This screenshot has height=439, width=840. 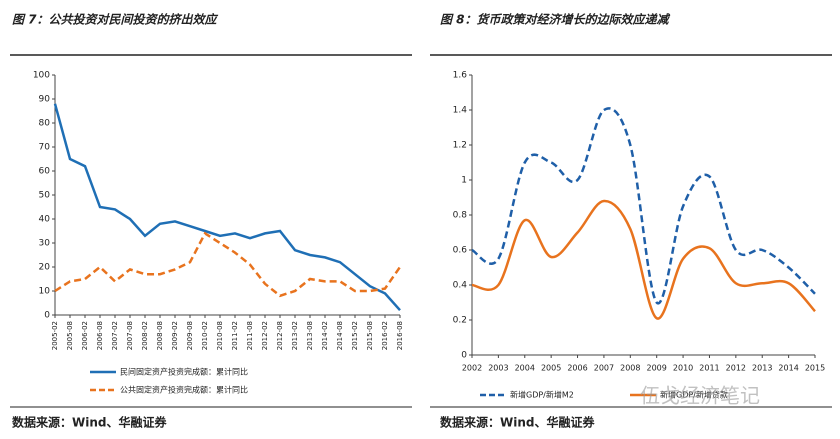 What do you see at coordinates (464, 181) in the screenshot?
I see `y-tick-label: 1` at bounding box center [464, 181].